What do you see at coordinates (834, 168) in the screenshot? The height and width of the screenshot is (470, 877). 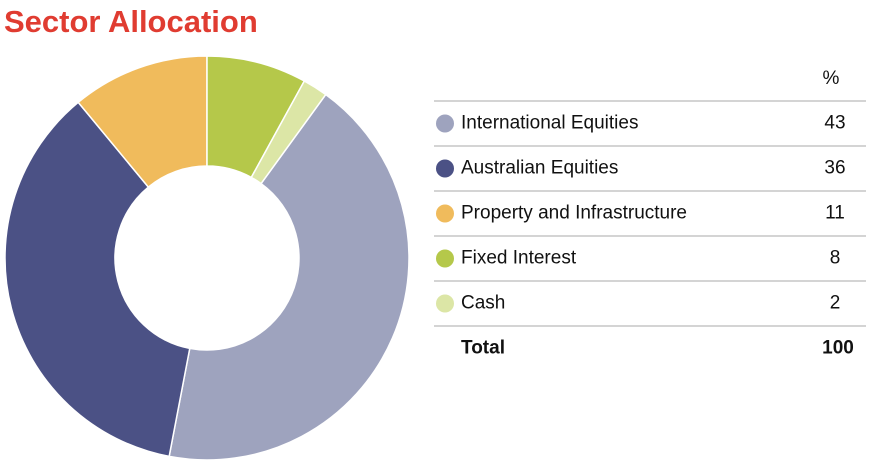 I see `value-label: 36` at bounding box center [834, 168].